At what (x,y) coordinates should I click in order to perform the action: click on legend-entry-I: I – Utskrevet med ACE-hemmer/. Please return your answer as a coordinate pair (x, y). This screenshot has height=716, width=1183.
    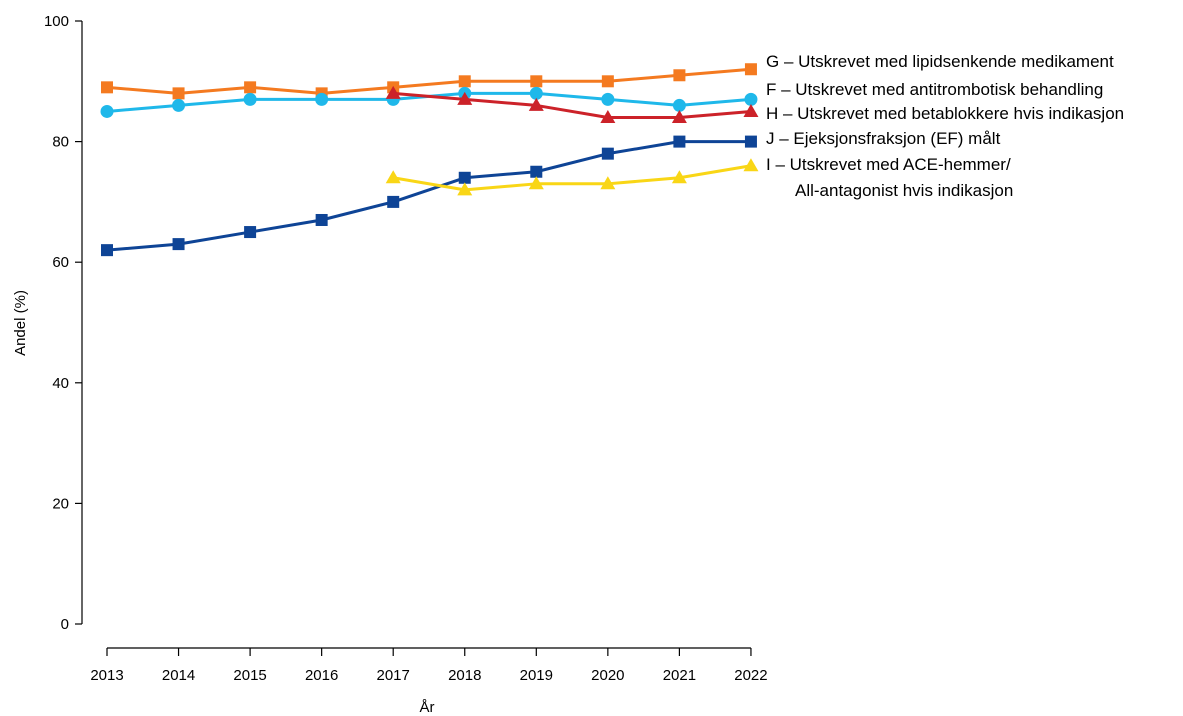
    Looking at the image, I should click on (888, 164).